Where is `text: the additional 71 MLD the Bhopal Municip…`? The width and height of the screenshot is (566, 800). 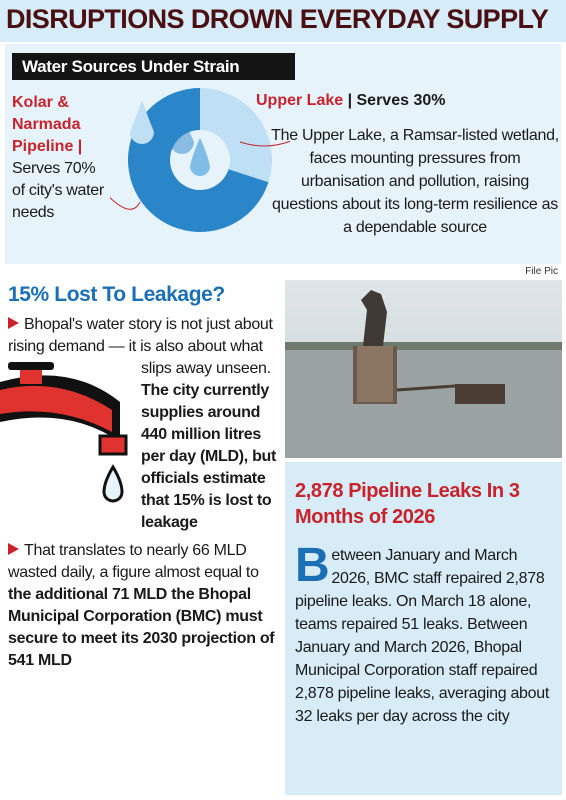
text: the additional 71 MLD the Bhopal Municip… is located at coordinates (141, 627).